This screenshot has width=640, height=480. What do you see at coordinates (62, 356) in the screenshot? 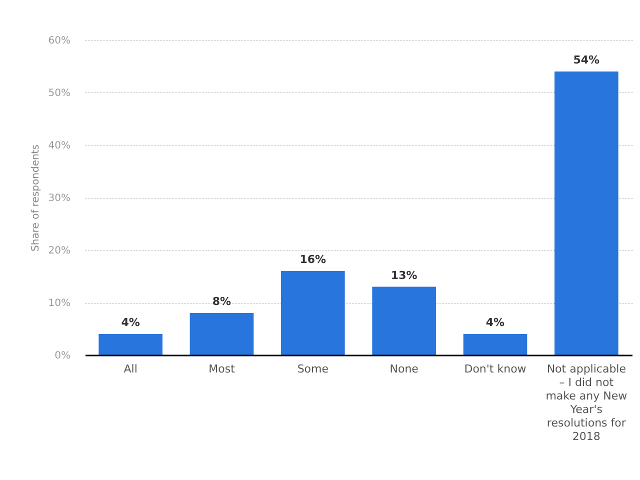
I see `y-tick-label: 0%` at bounding box center [62, 356].